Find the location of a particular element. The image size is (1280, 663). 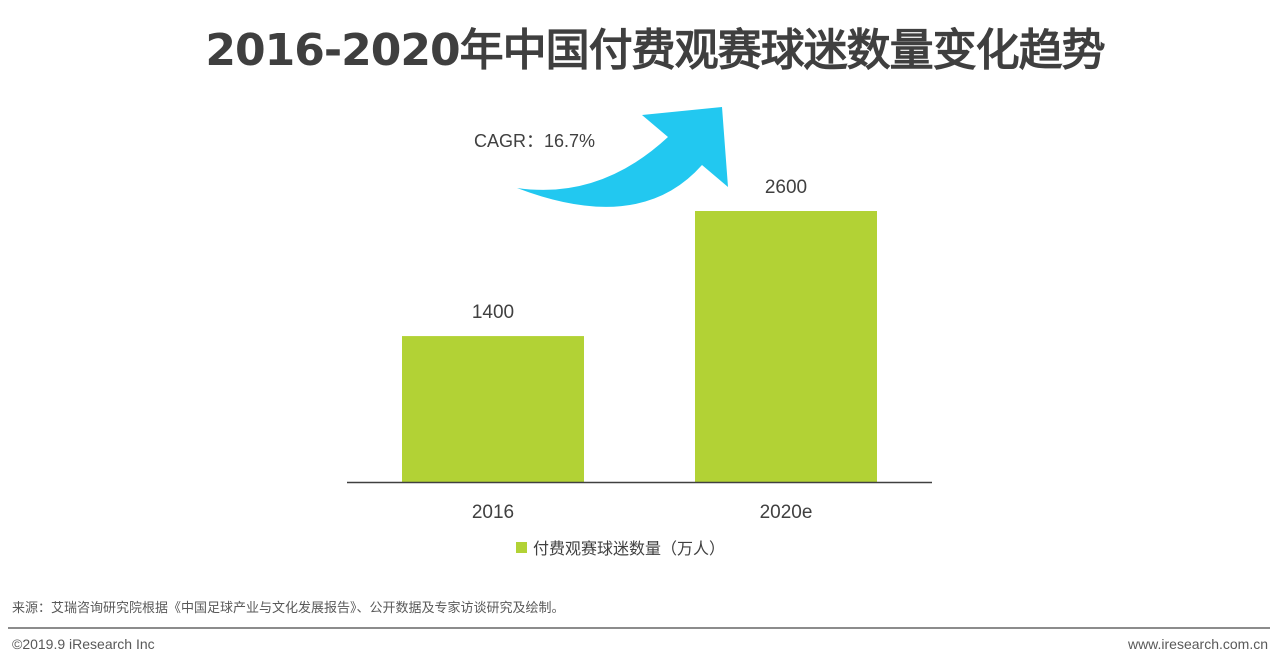

x-tick-label-2016: 2016 is located at coordinates (493, 512).